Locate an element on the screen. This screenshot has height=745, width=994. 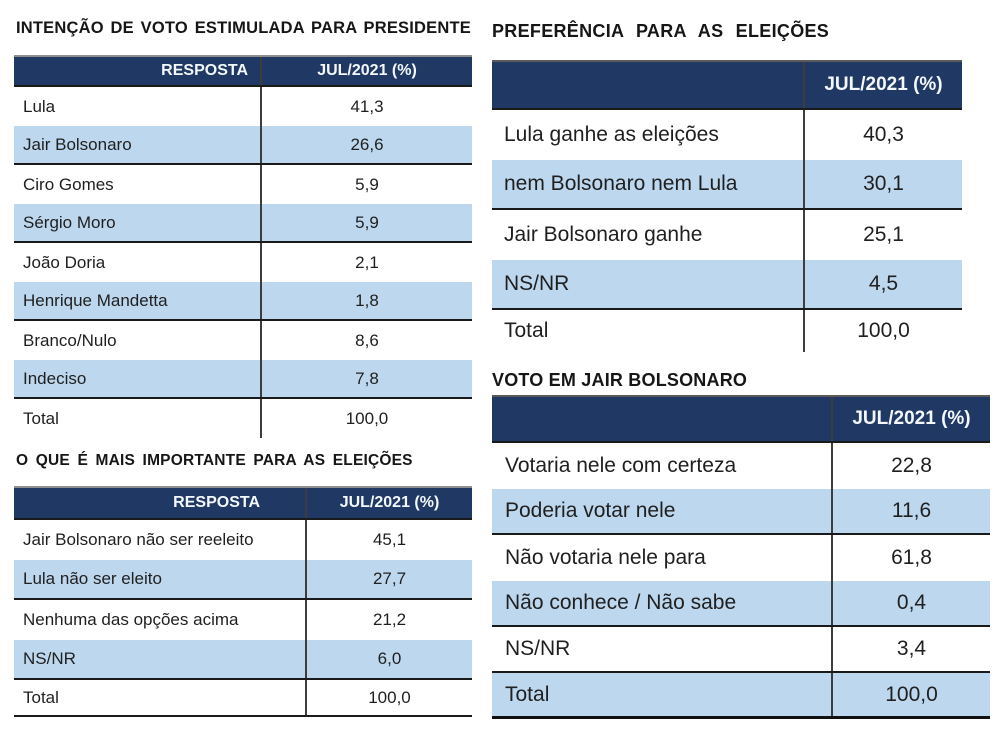
table-row: Não votaria nele para 61,8 is located at coordinates (741, 558).